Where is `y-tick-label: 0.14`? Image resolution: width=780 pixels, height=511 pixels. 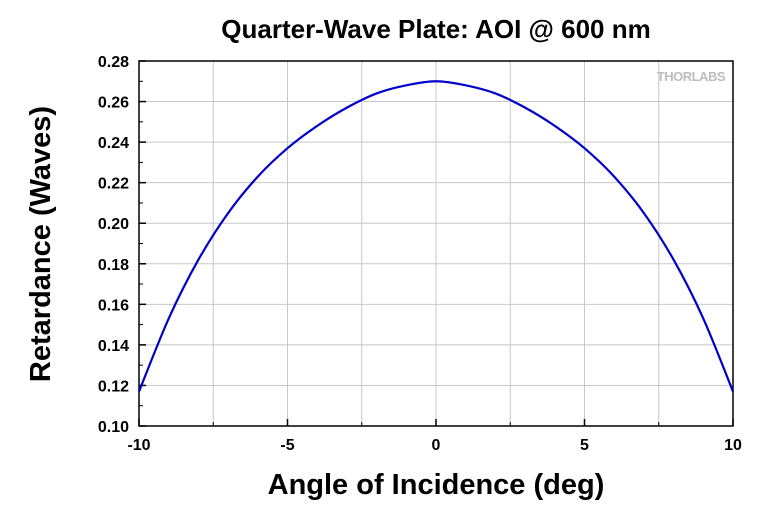
y-tick-label: 0.14 is located at coordinates (113, 346).